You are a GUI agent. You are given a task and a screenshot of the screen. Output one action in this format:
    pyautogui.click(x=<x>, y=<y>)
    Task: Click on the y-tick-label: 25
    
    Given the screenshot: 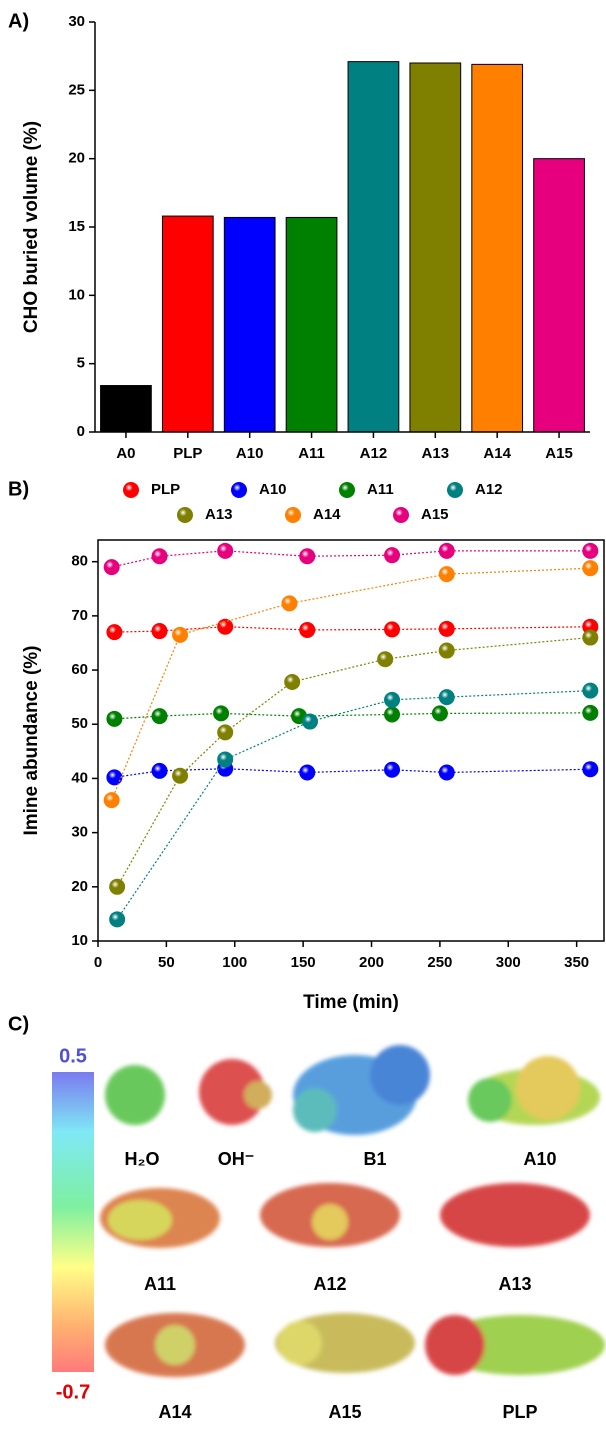 What is the action you would take?
    pyautogui.click(x=76, y=89)
    